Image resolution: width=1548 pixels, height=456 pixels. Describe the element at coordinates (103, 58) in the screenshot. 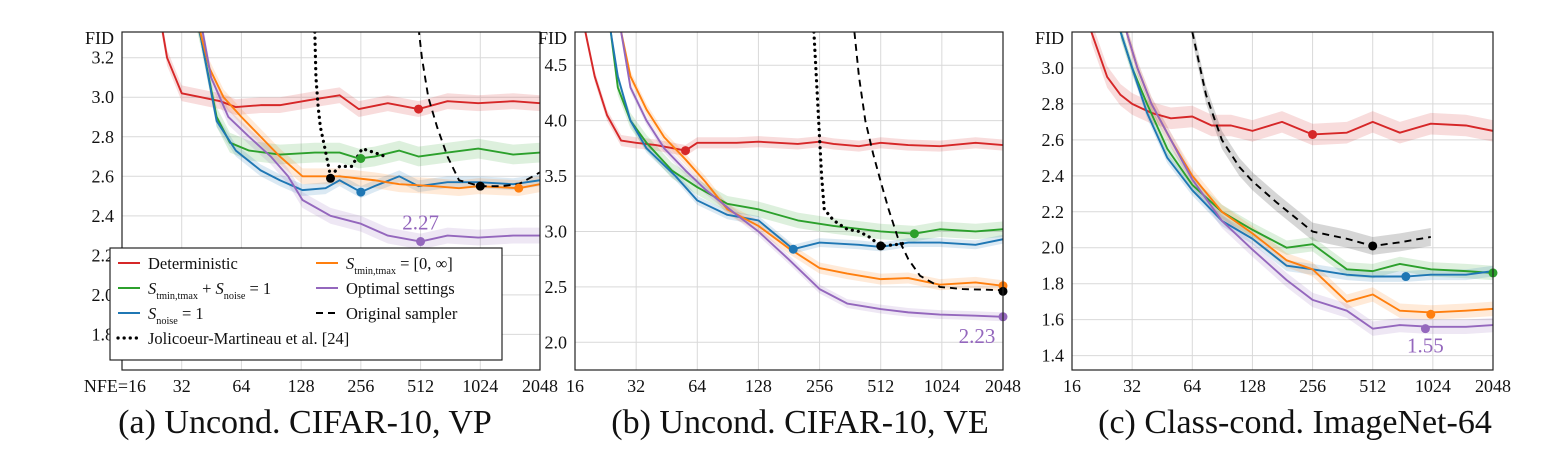

I see `y-tick-label: 3.2` at that location.